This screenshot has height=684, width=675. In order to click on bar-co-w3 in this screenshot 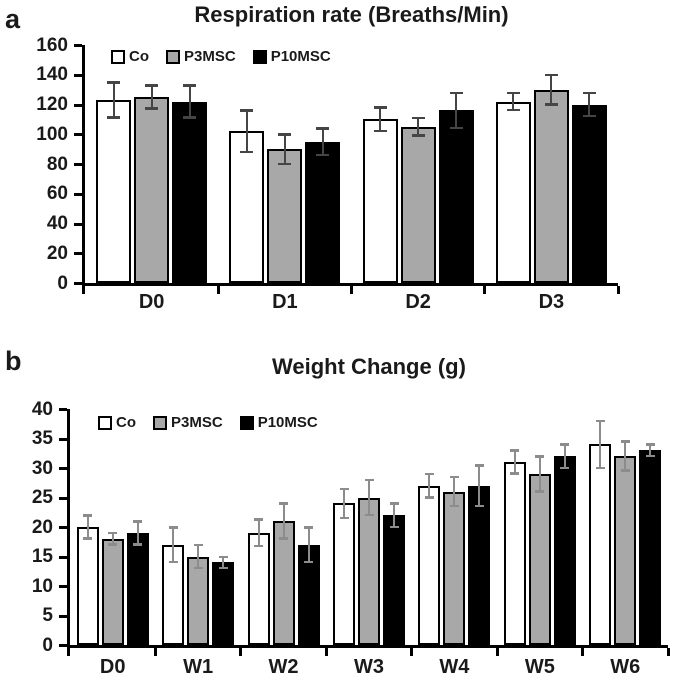, I will do `click(344, 574)`.